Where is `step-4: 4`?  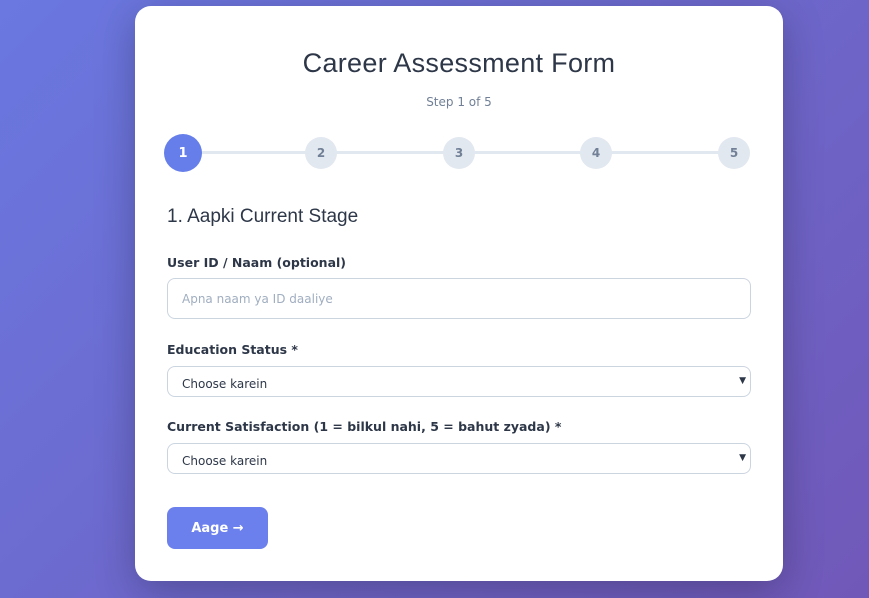
step-4: 4 is located at coordinates (596, 153).